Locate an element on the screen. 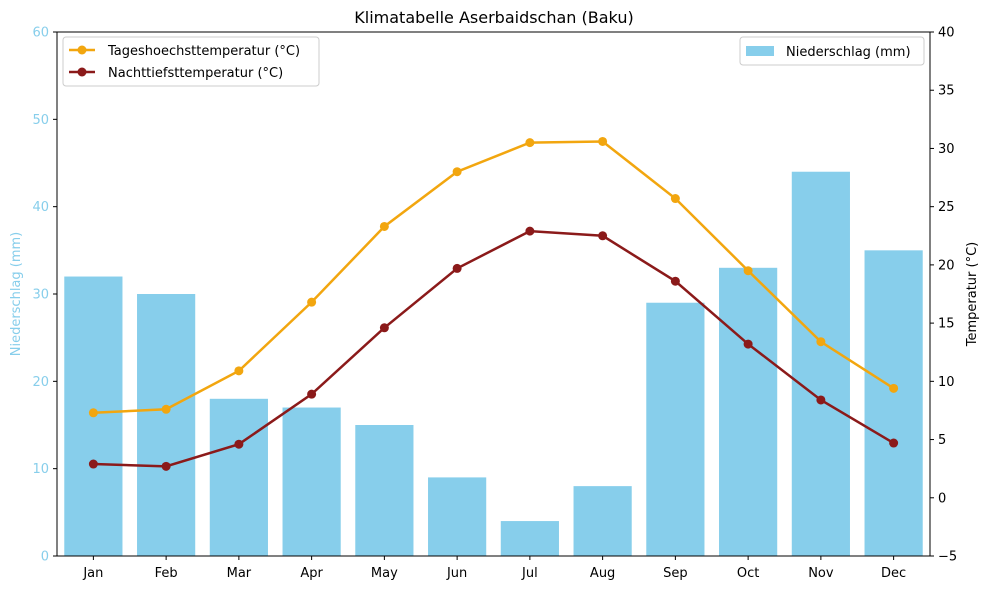 The width and height of the screenshot is (989, 590). temp-point-0-jan is located at coordinates (93, 413).